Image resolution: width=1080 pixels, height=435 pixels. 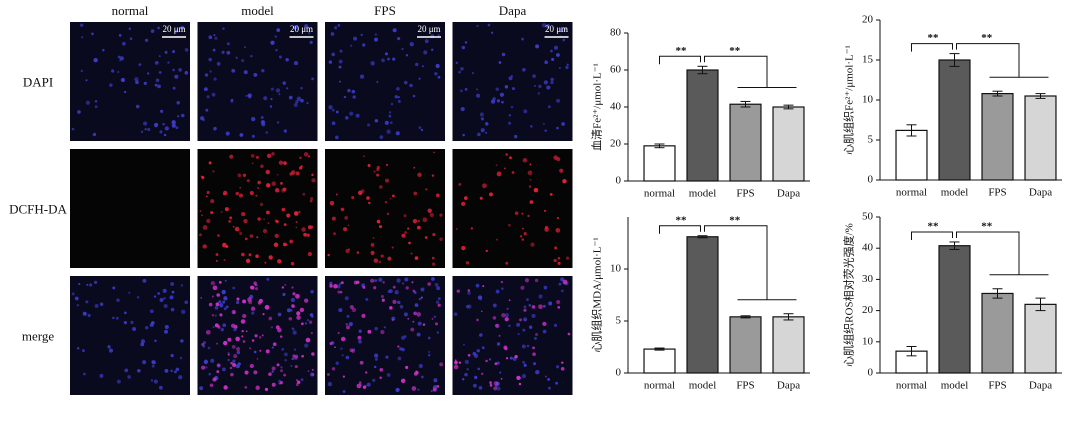 What do you see at coordinates (736, 262) in the screenshot?
I see `sig-bracket` at bounding box center [736, 262].